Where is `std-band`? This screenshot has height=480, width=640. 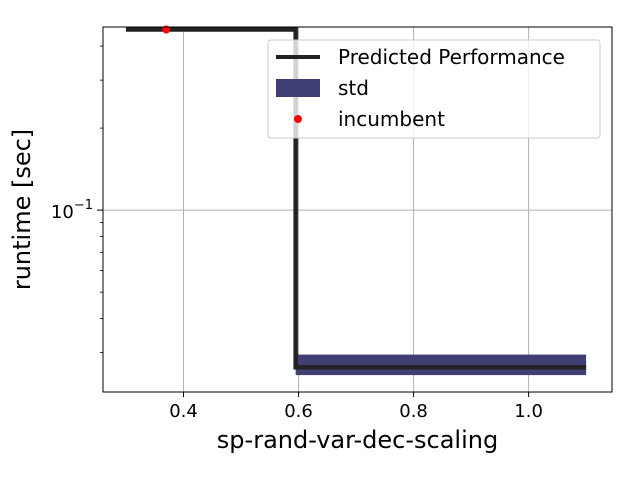
std-band is located at coordinates (441, 365).